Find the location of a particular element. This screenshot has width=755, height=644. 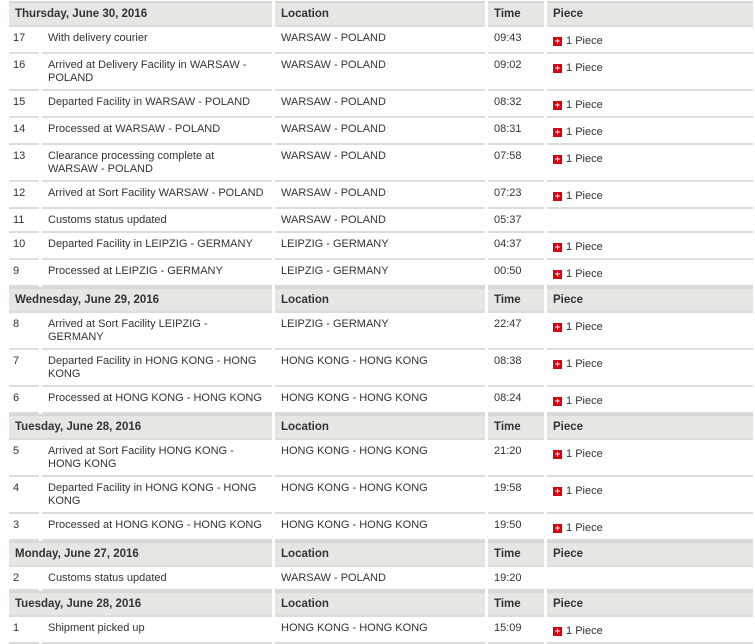

event-time: 08:31 is located at coordinates (516, 131).